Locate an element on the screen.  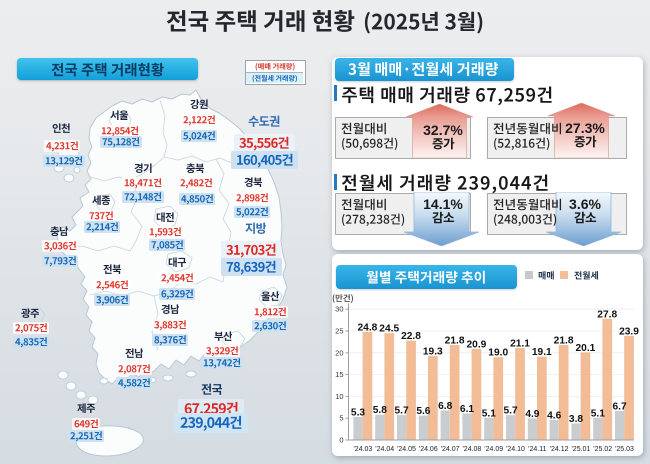
svg-text: '24.04 is located at coordinates (384, 449).